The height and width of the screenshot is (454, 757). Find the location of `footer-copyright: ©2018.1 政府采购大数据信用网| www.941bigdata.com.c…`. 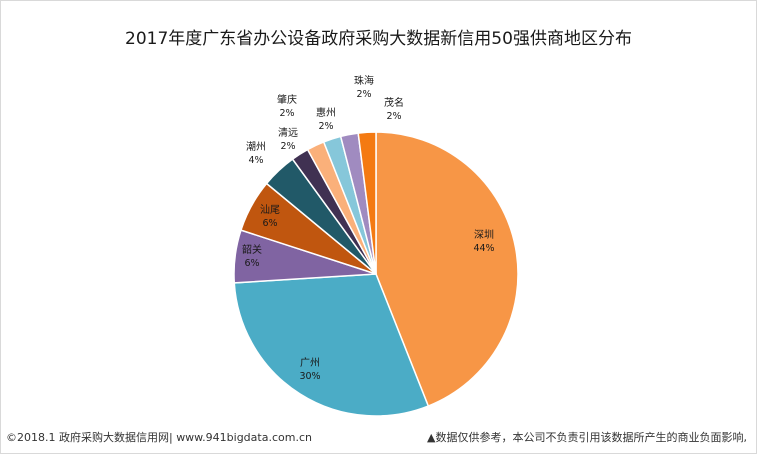

footer-copyright: ©2018.1 政府采购大数据信用网| www.941bigdata.com.c… is located at coordinates (159, 437).